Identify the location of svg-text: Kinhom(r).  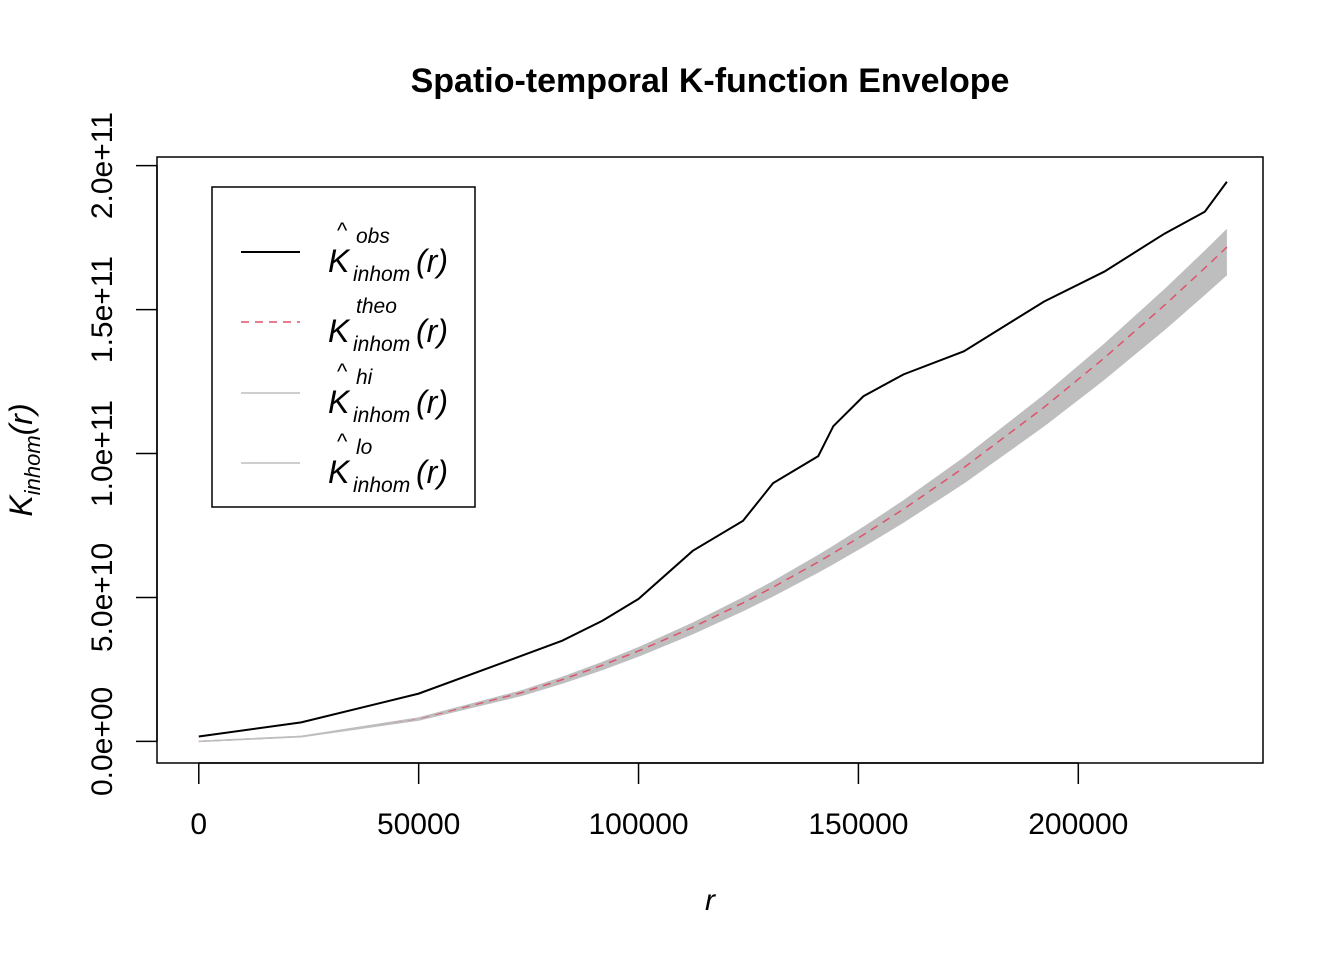
(24, 459).